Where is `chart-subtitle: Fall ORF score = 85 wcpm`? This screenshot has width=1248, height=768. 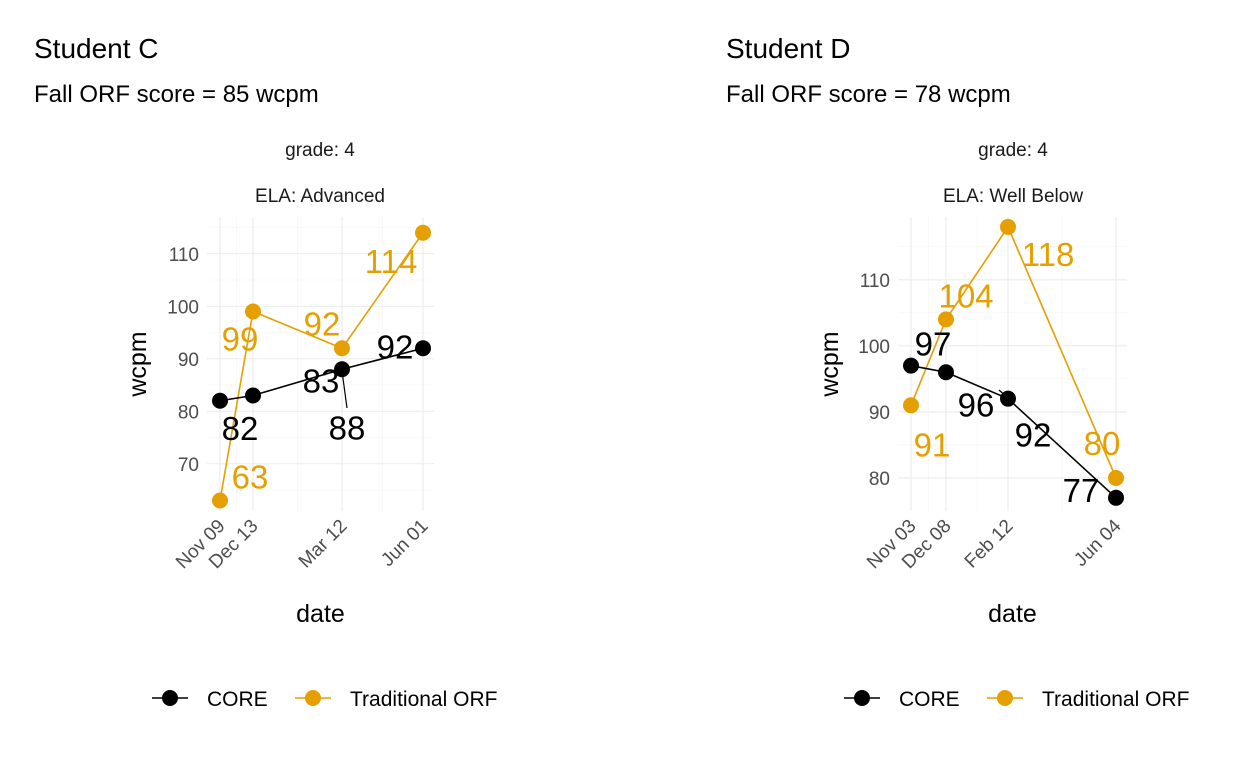 chart-subtitle: Fall ORF score = 85 wcpm is located at coordinates (176, 94).